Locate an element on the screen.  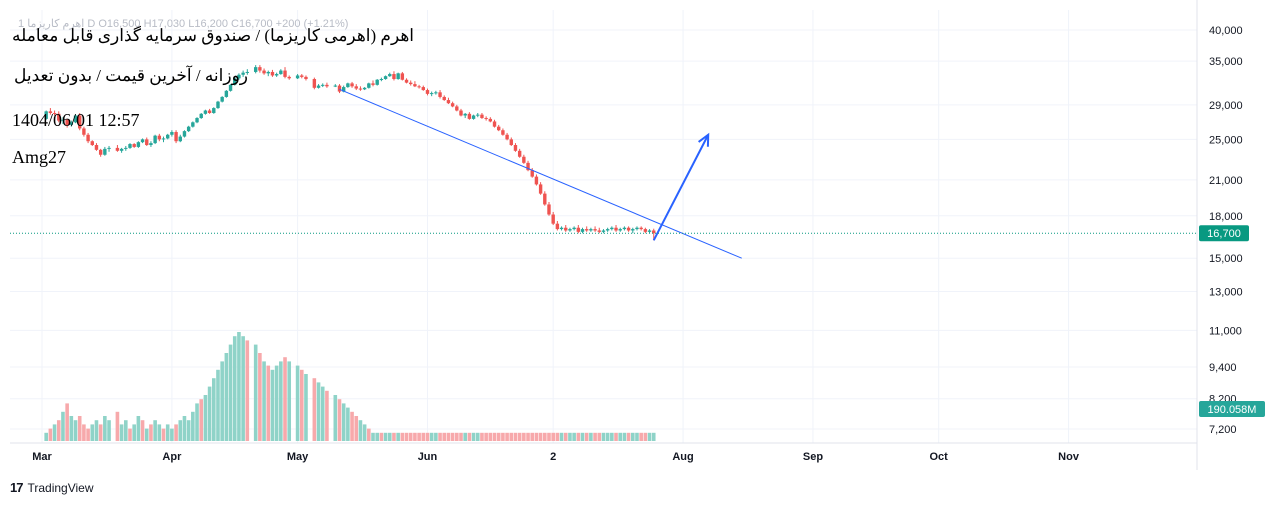
user-drawings is located at coordinates (540, 173).